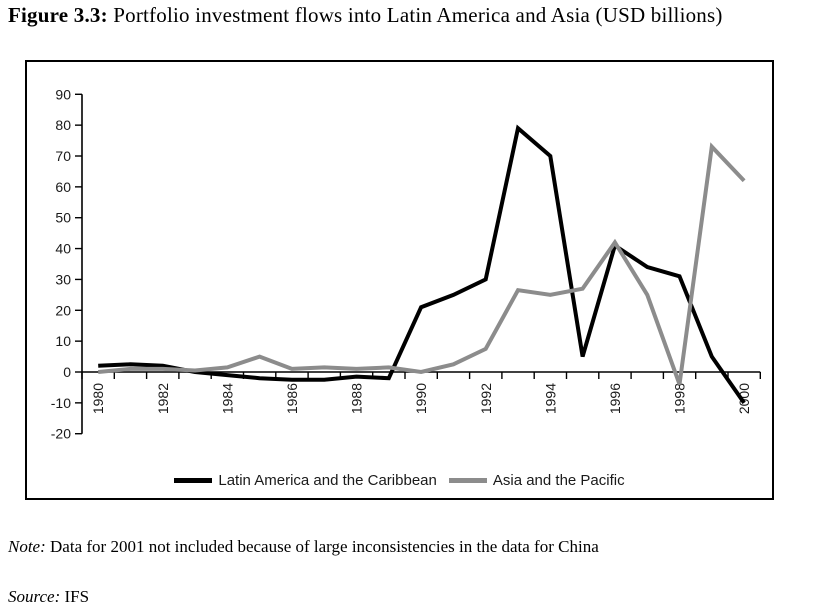  What do you see at coordinates (357, 398) in the screenshot?
I see `x-axis-tick-label: 1988` at bounding box center [357, 398].